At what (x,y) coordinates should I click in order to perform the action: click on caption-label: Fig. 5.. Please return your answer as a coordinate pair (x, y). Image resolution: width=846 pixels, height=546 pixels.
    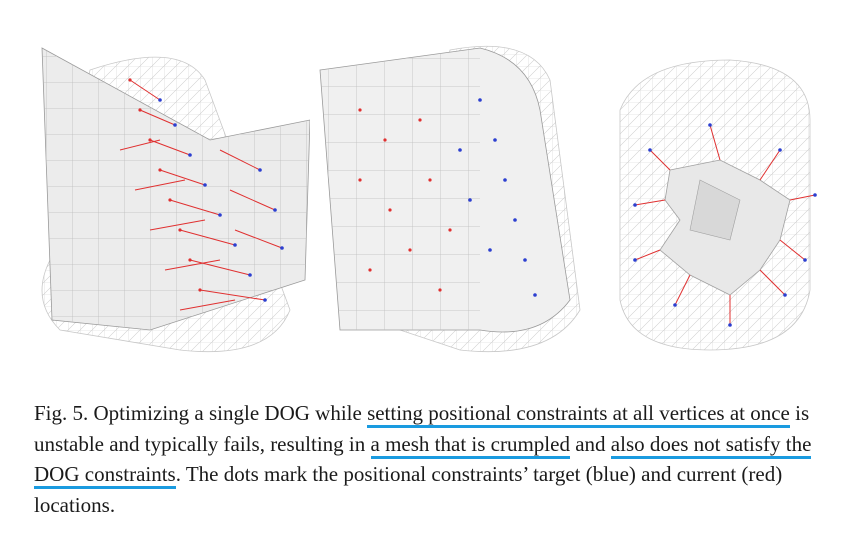
    Looking at the image, I should click on (61, 413).